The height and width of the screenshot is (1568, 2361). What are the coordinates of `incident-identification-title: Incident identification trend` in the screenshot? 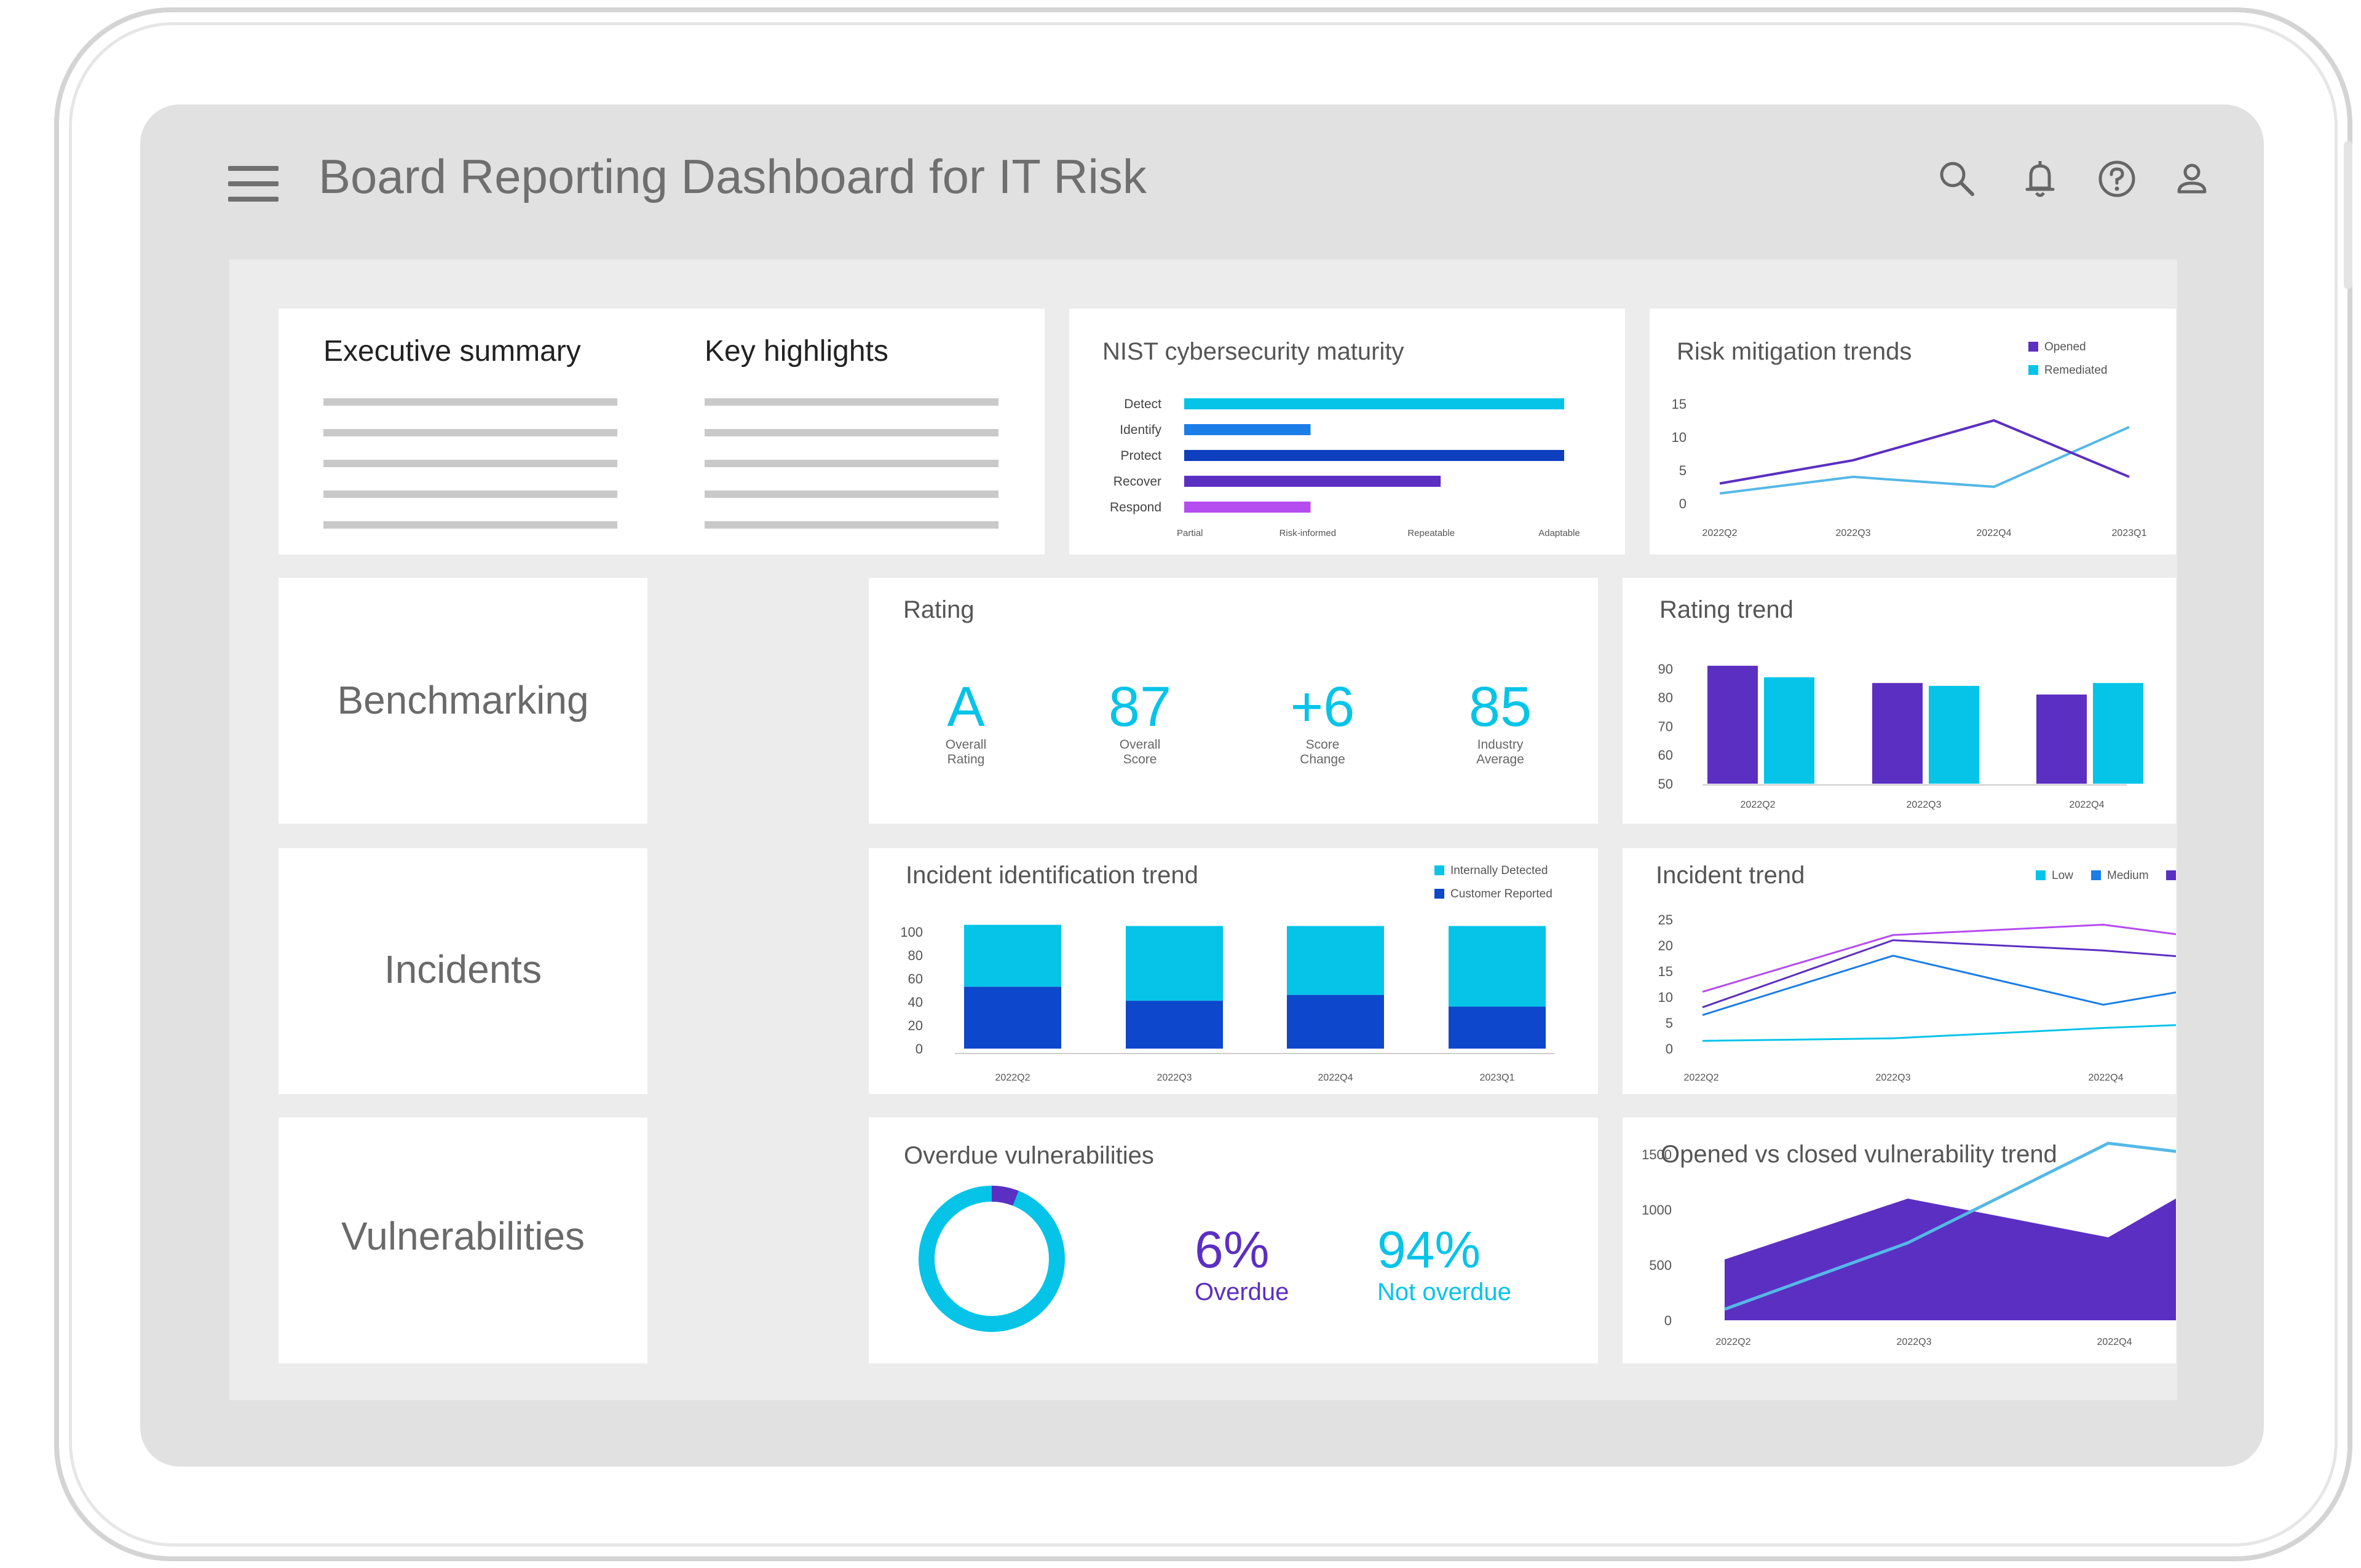 It's located at (1052, 875).